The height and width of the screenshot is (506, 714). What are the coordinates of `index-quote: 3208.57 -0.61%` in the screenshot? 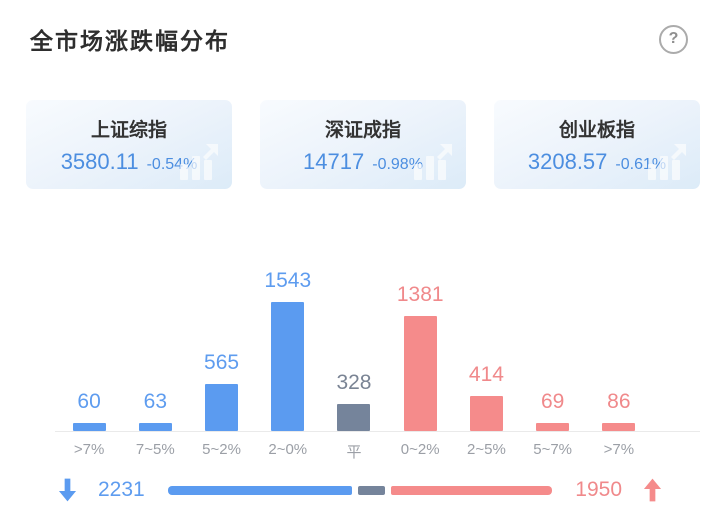 It's located at (597, 162).